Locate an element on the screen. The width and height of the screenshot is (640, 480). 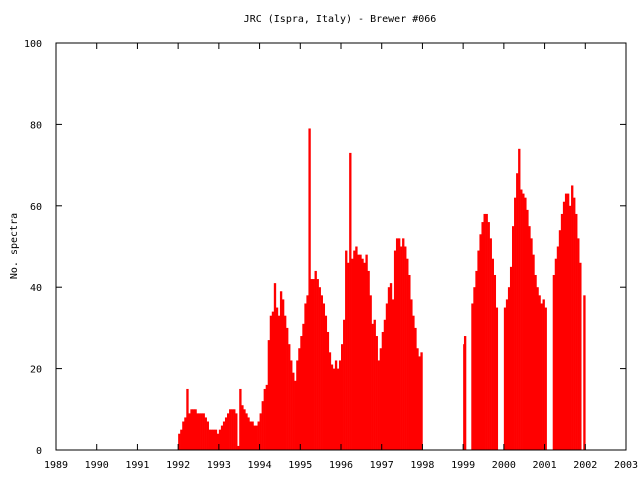
x-tick-label: 2003 is located at coordinates (626, 465).